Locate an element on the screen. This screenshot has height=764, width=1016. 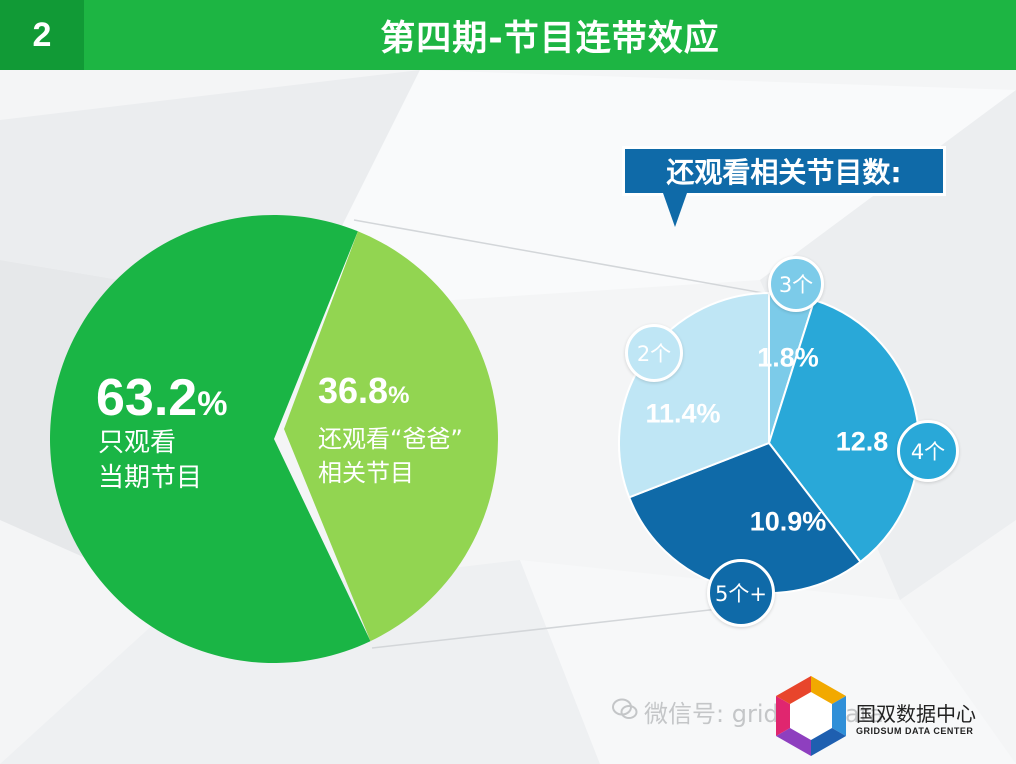
slide-number: 2 is located at coordinates (42, 35).